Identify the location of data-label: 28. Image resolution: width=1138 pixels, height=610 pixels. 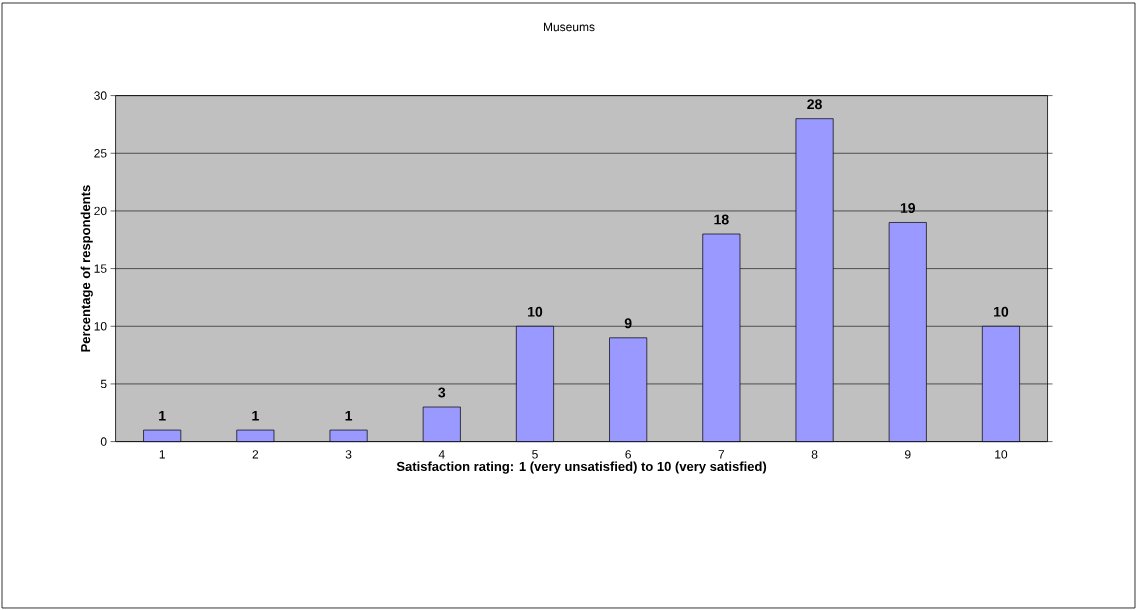
(814, 104).